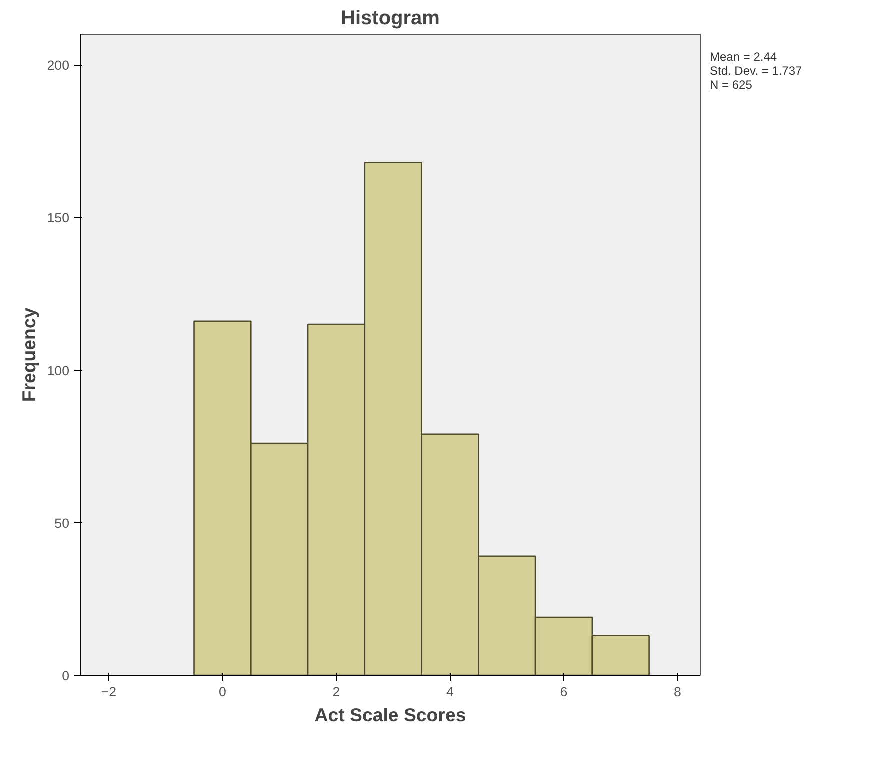  What do you see at coordinates (58, 370) in the screenshot?
I see `y-tick-label: 100` at bounding box center [58, 370].